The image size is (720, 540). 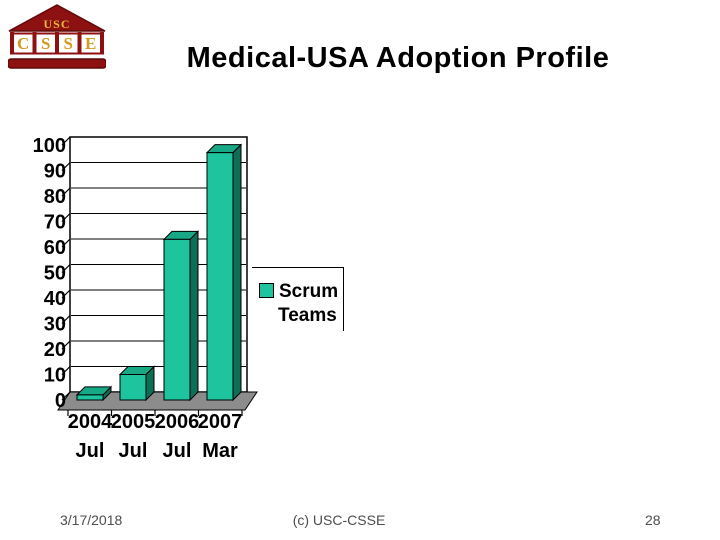 I want to click on series-color-swatch, so click(x=266, y=290).